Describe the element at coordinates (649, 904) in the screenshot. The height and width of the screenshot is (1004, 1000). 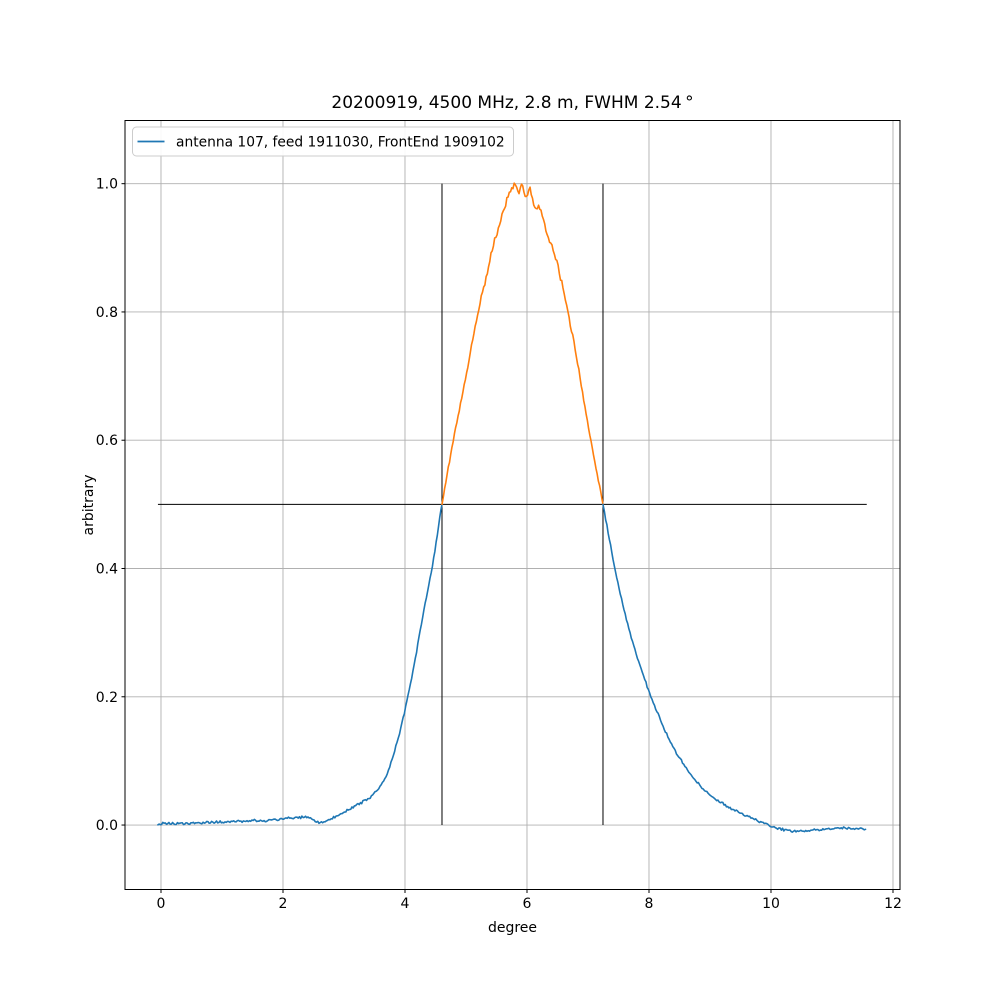
I see `x-tick-label: 8` at that location.